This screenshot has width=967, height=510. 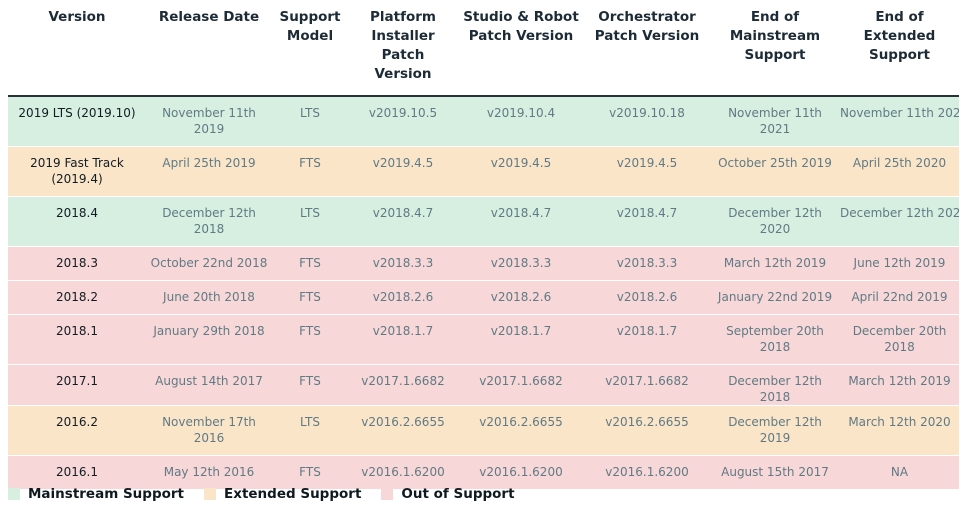 What do you see at coordinates (209, 339) in the screenshot?
I see `release-date-cell: January 29th 2018` at bounding box center [209, 339].